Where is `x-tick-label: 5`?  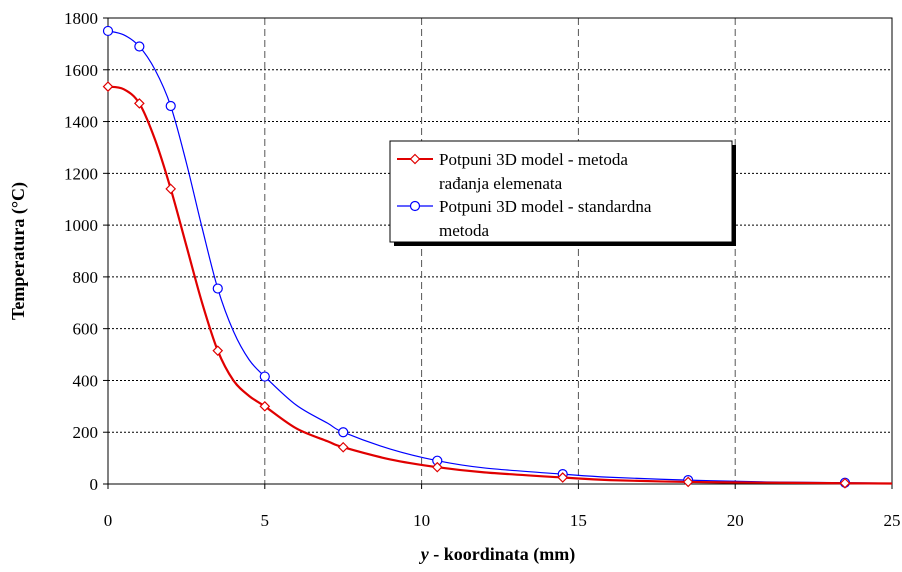 x-tick-label: 5 is located at coordinates (265, 520).